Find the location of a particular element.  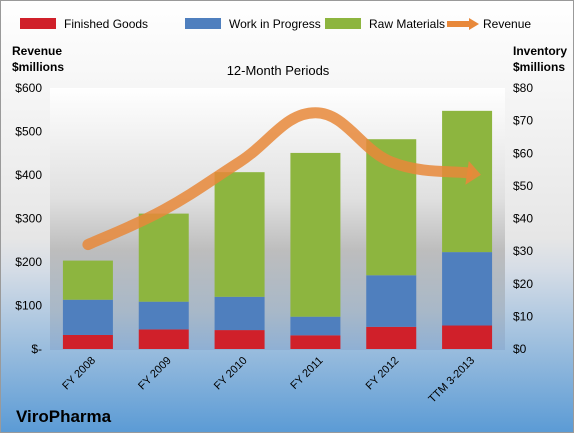

left-tick-label: $- is located at coordinates (36, 349).